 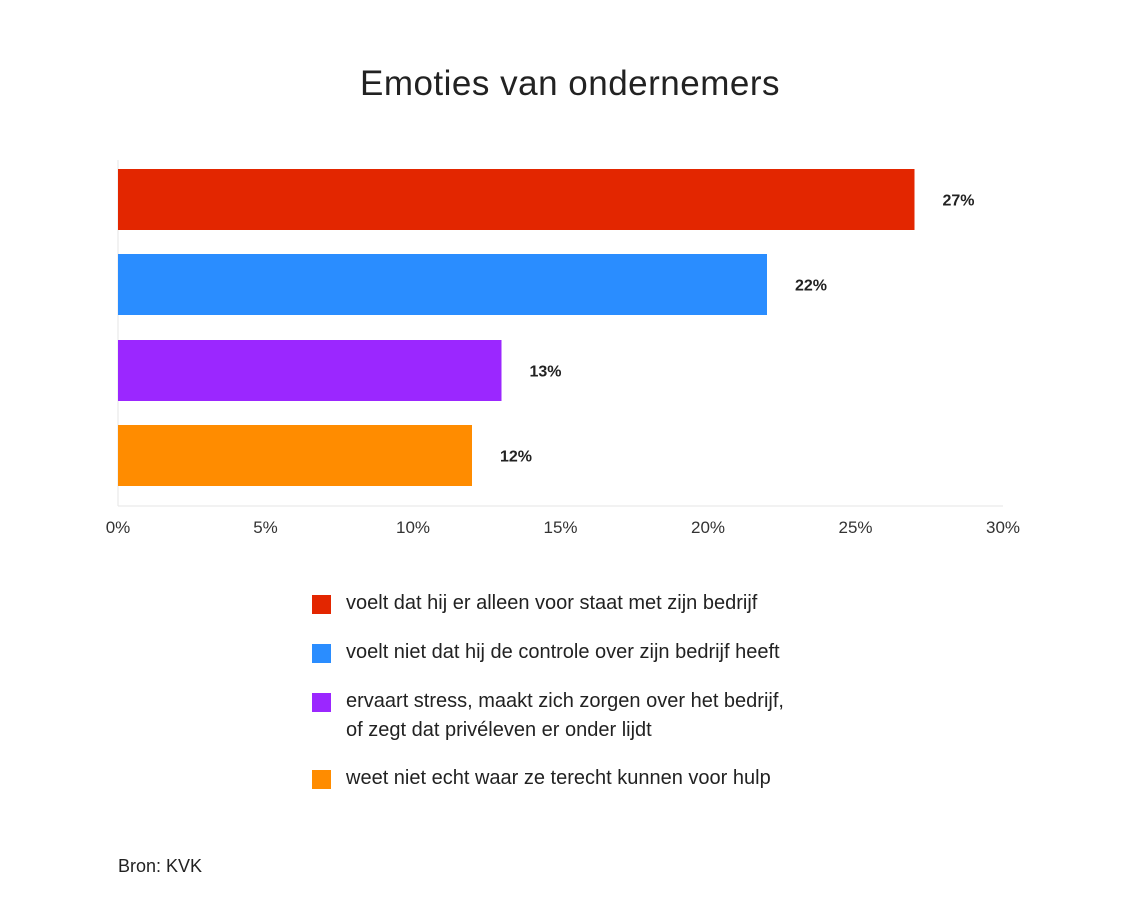 What do you see at coordinates (160, 866) in the screenshot?
I see `source-note: Bron: KVK` at bounding box center [160, 866].